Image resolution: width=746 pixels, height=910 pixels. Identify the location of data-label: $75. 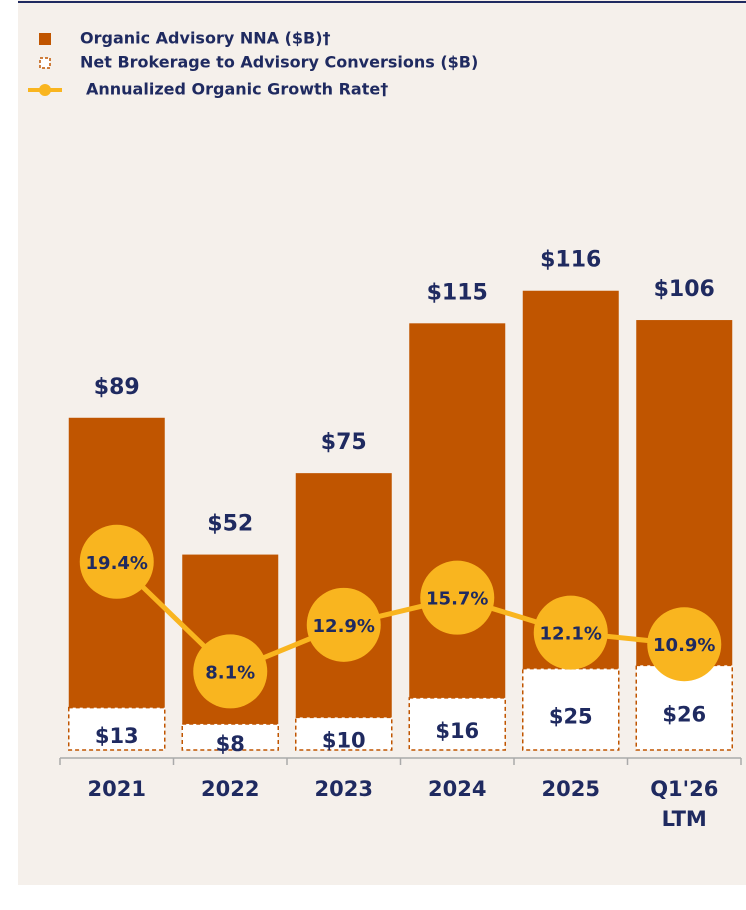
(344, 442).